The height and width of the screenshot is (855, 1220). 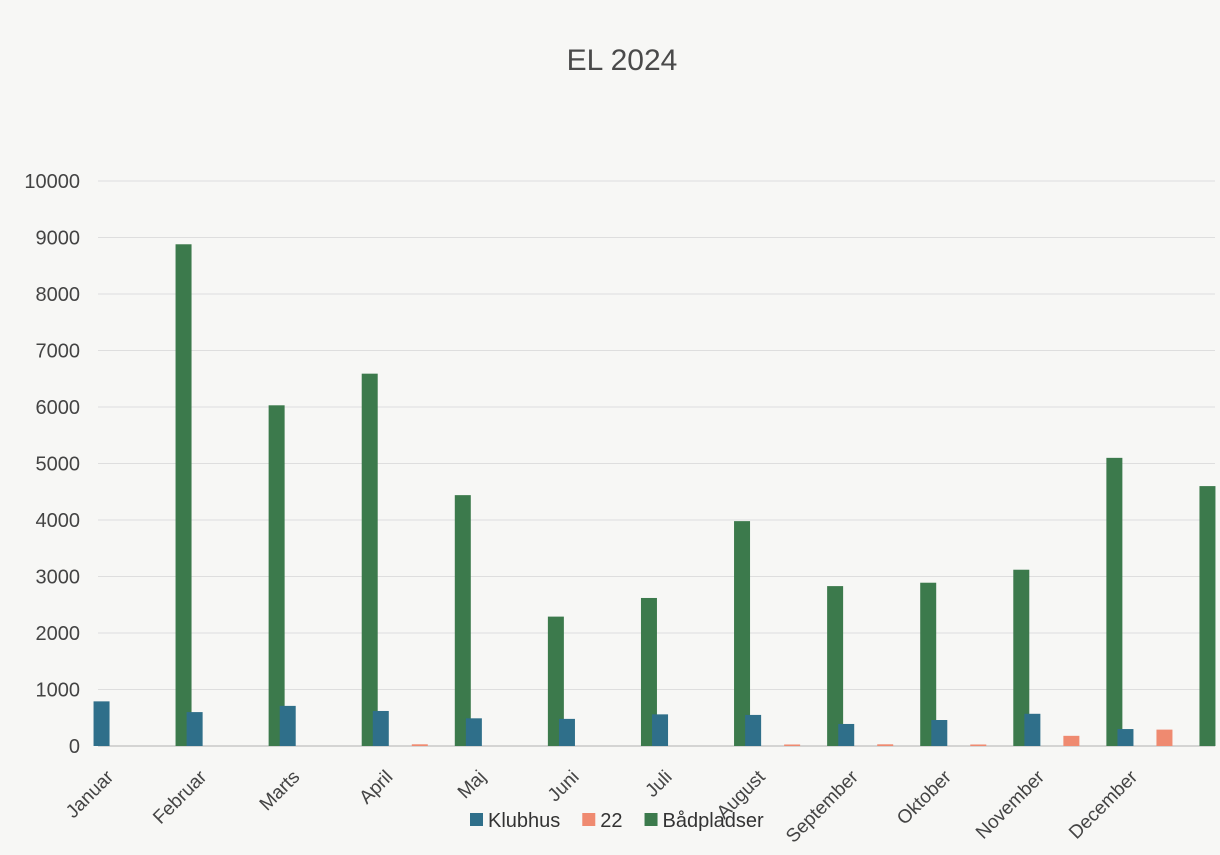 What do you see at coordinates (58, 578) in the screenshot?
I see `y-tick-label: 3000` at bounding box center [58, 578].